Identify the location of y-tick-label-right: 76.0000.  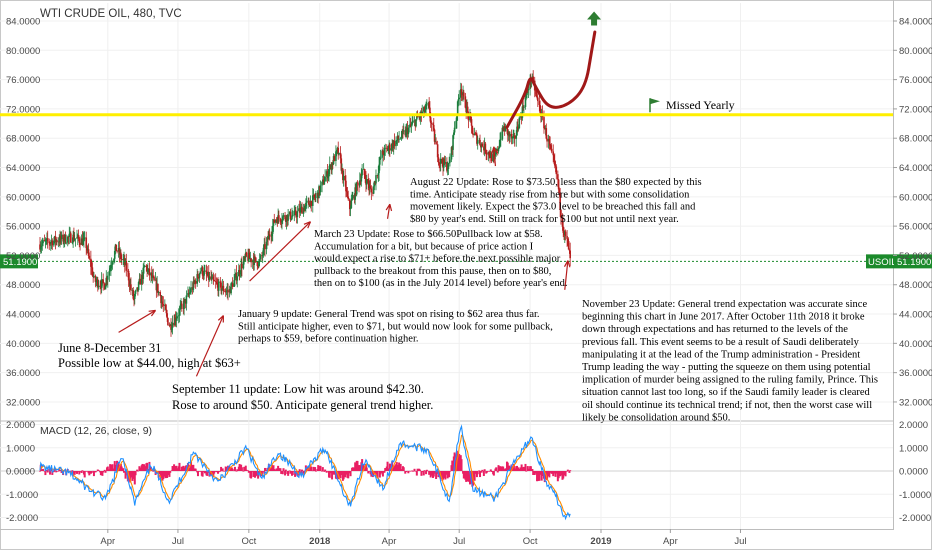
(915, 80).